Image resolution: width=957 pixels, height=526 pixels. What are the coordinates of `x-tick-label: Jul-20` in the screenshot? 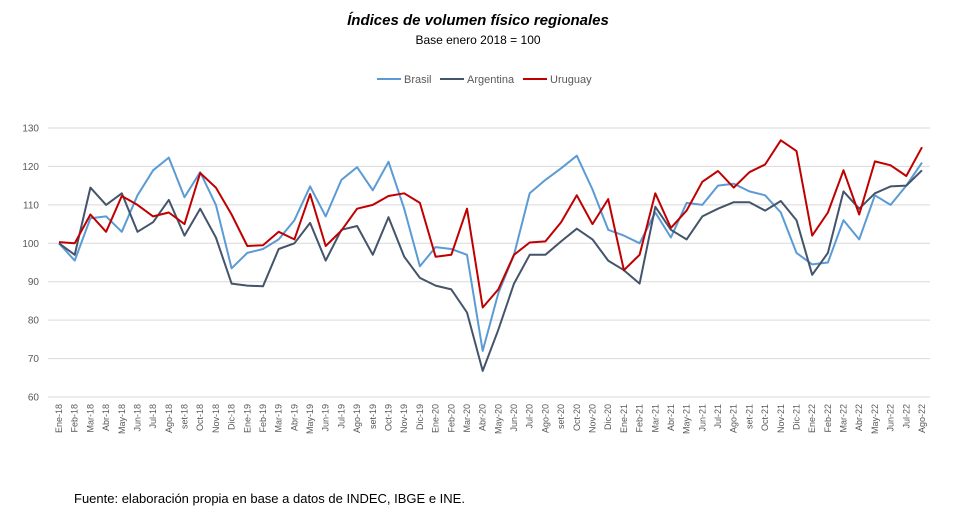 It's located at (530, 416).